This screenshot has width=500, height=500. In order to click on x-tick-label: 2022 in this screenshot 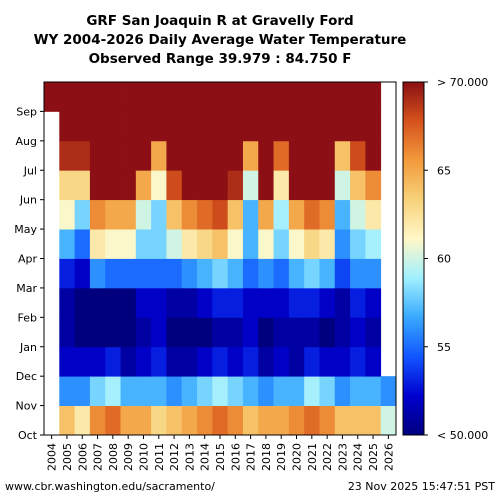, I will do `click(327, 457)`.